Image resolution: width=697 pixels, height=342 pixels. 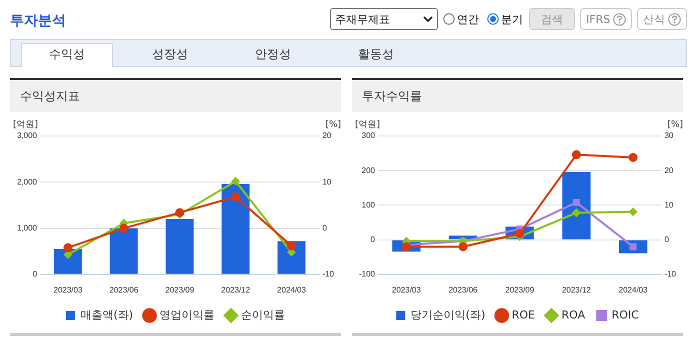 I want to click on y-tick-label: 200, so click(x=369, y=170).